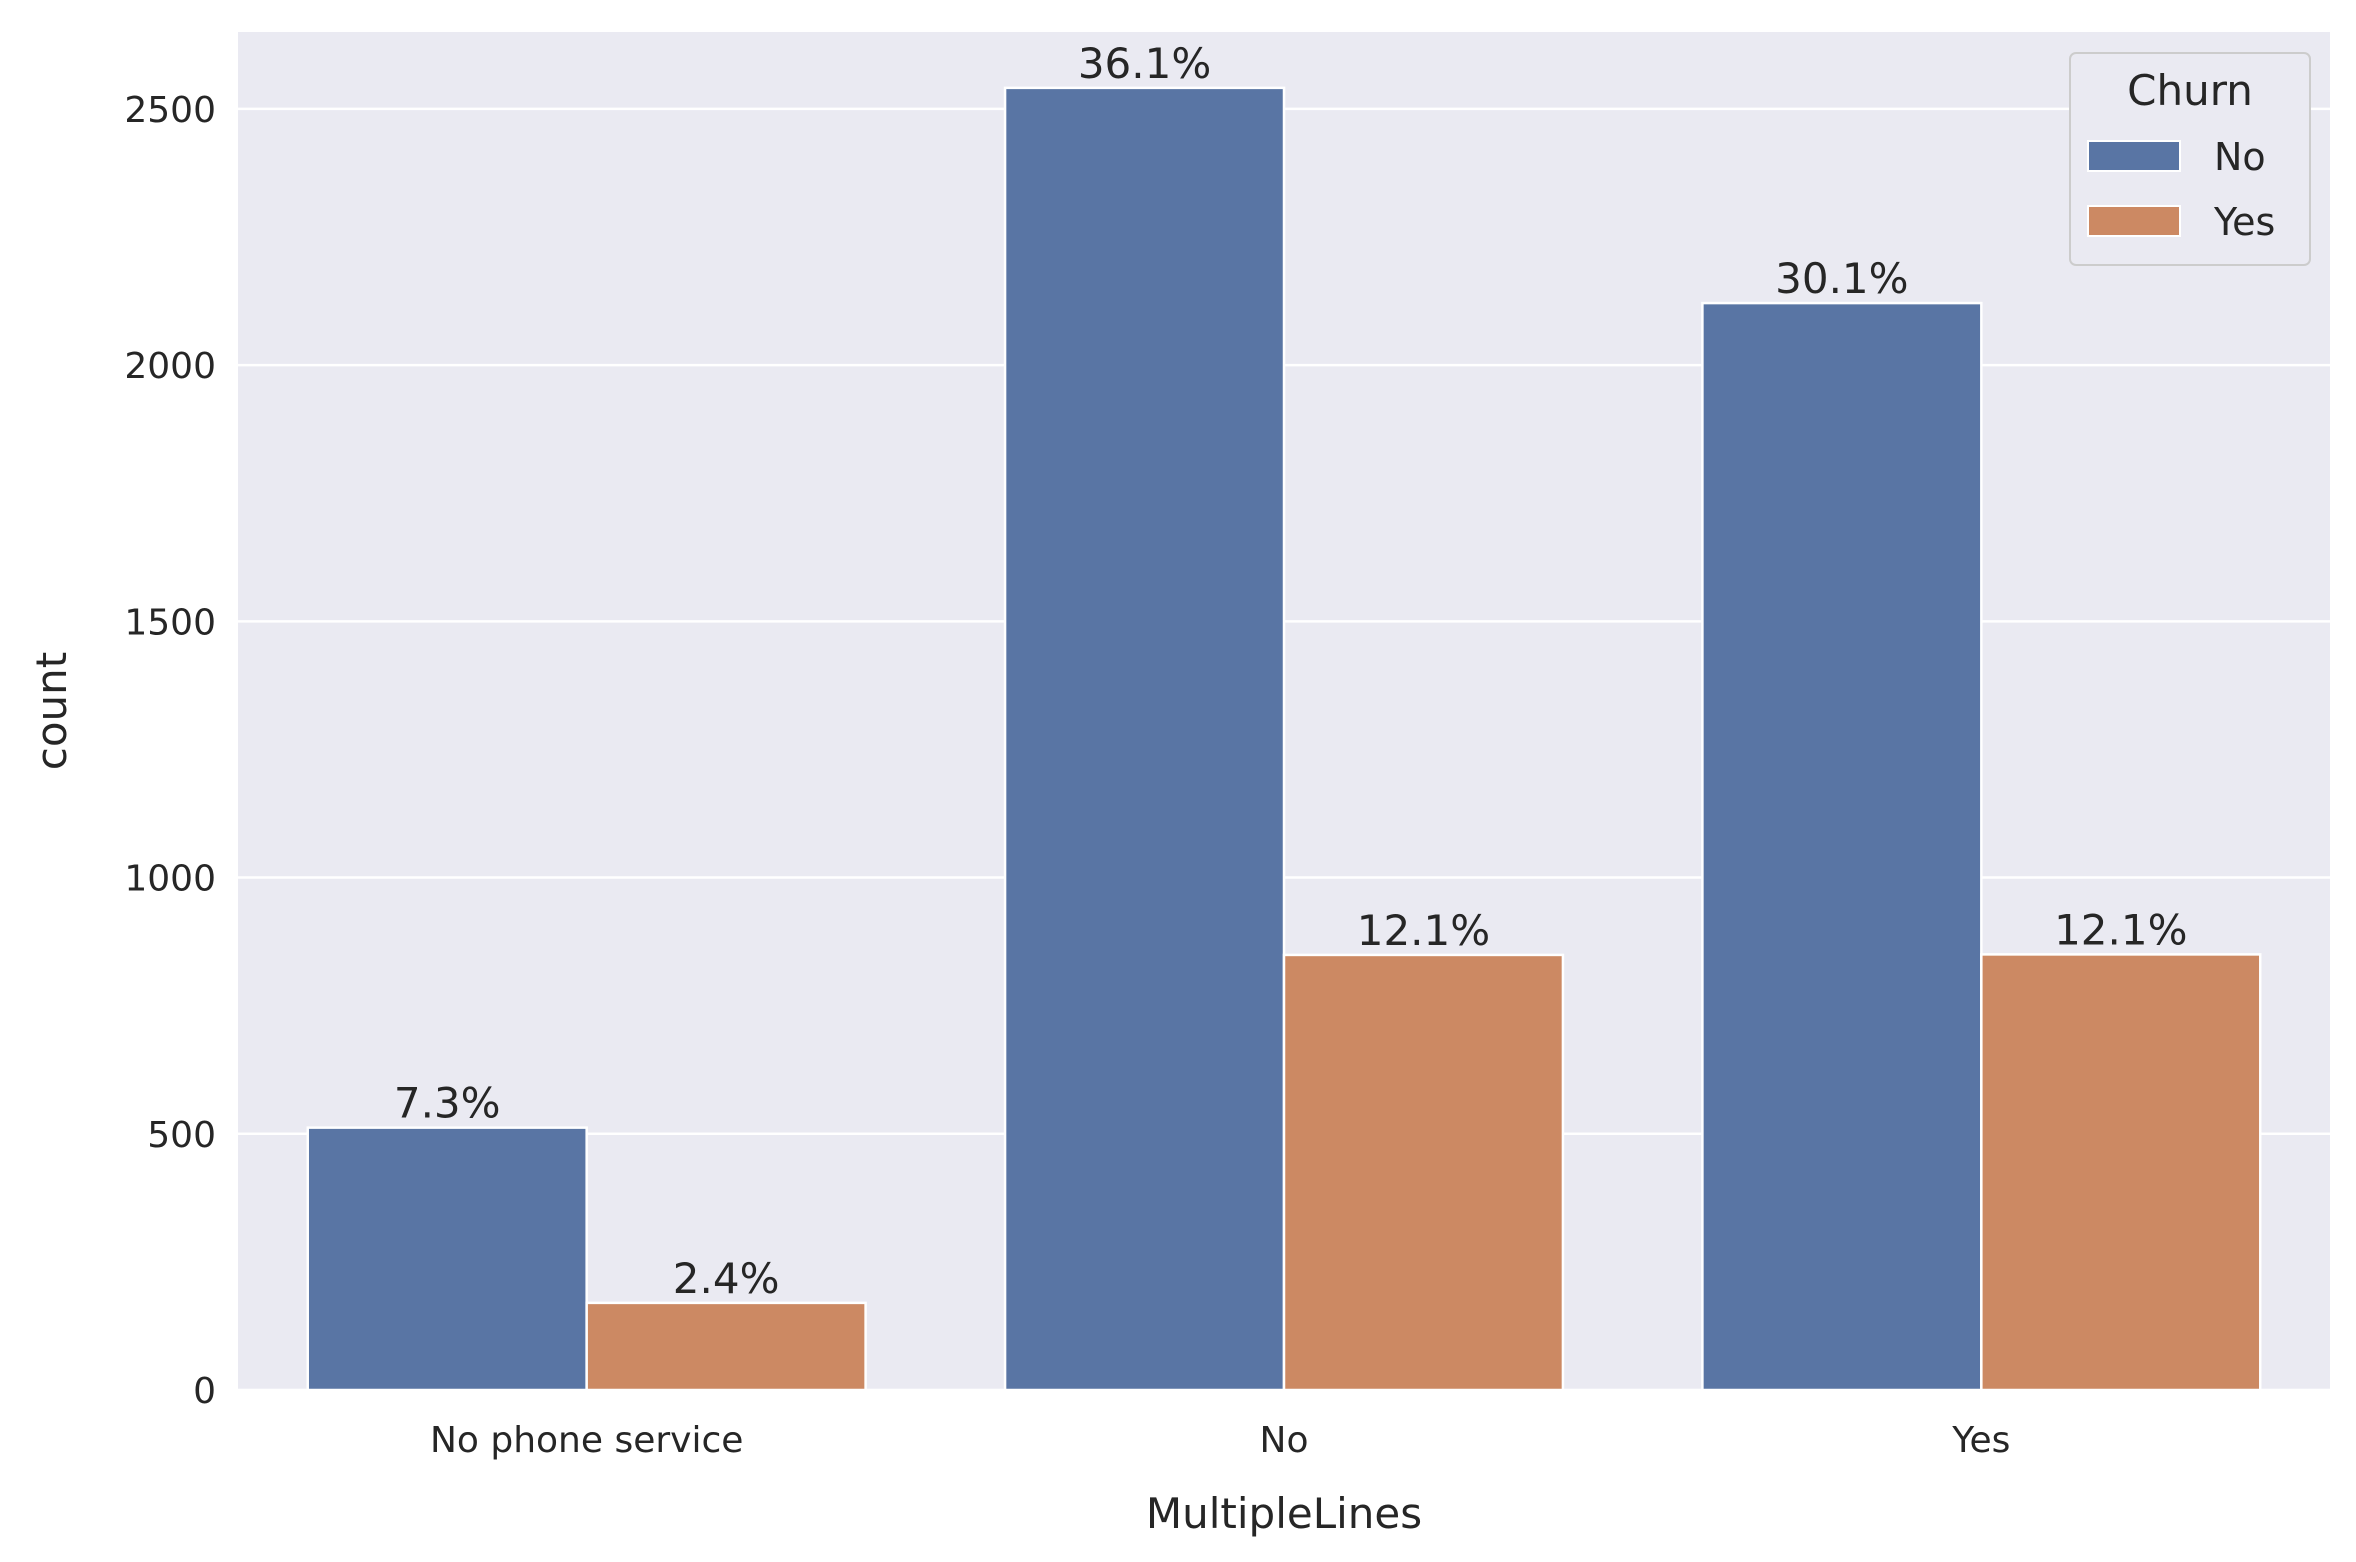 Image resolution: width=2356 pixels, height=1562 pixels. What do you see at coordinates (447, 1103) in the screenshot?
I see `bar-value-label: 7.3%` at bounding box center [447, 1103].